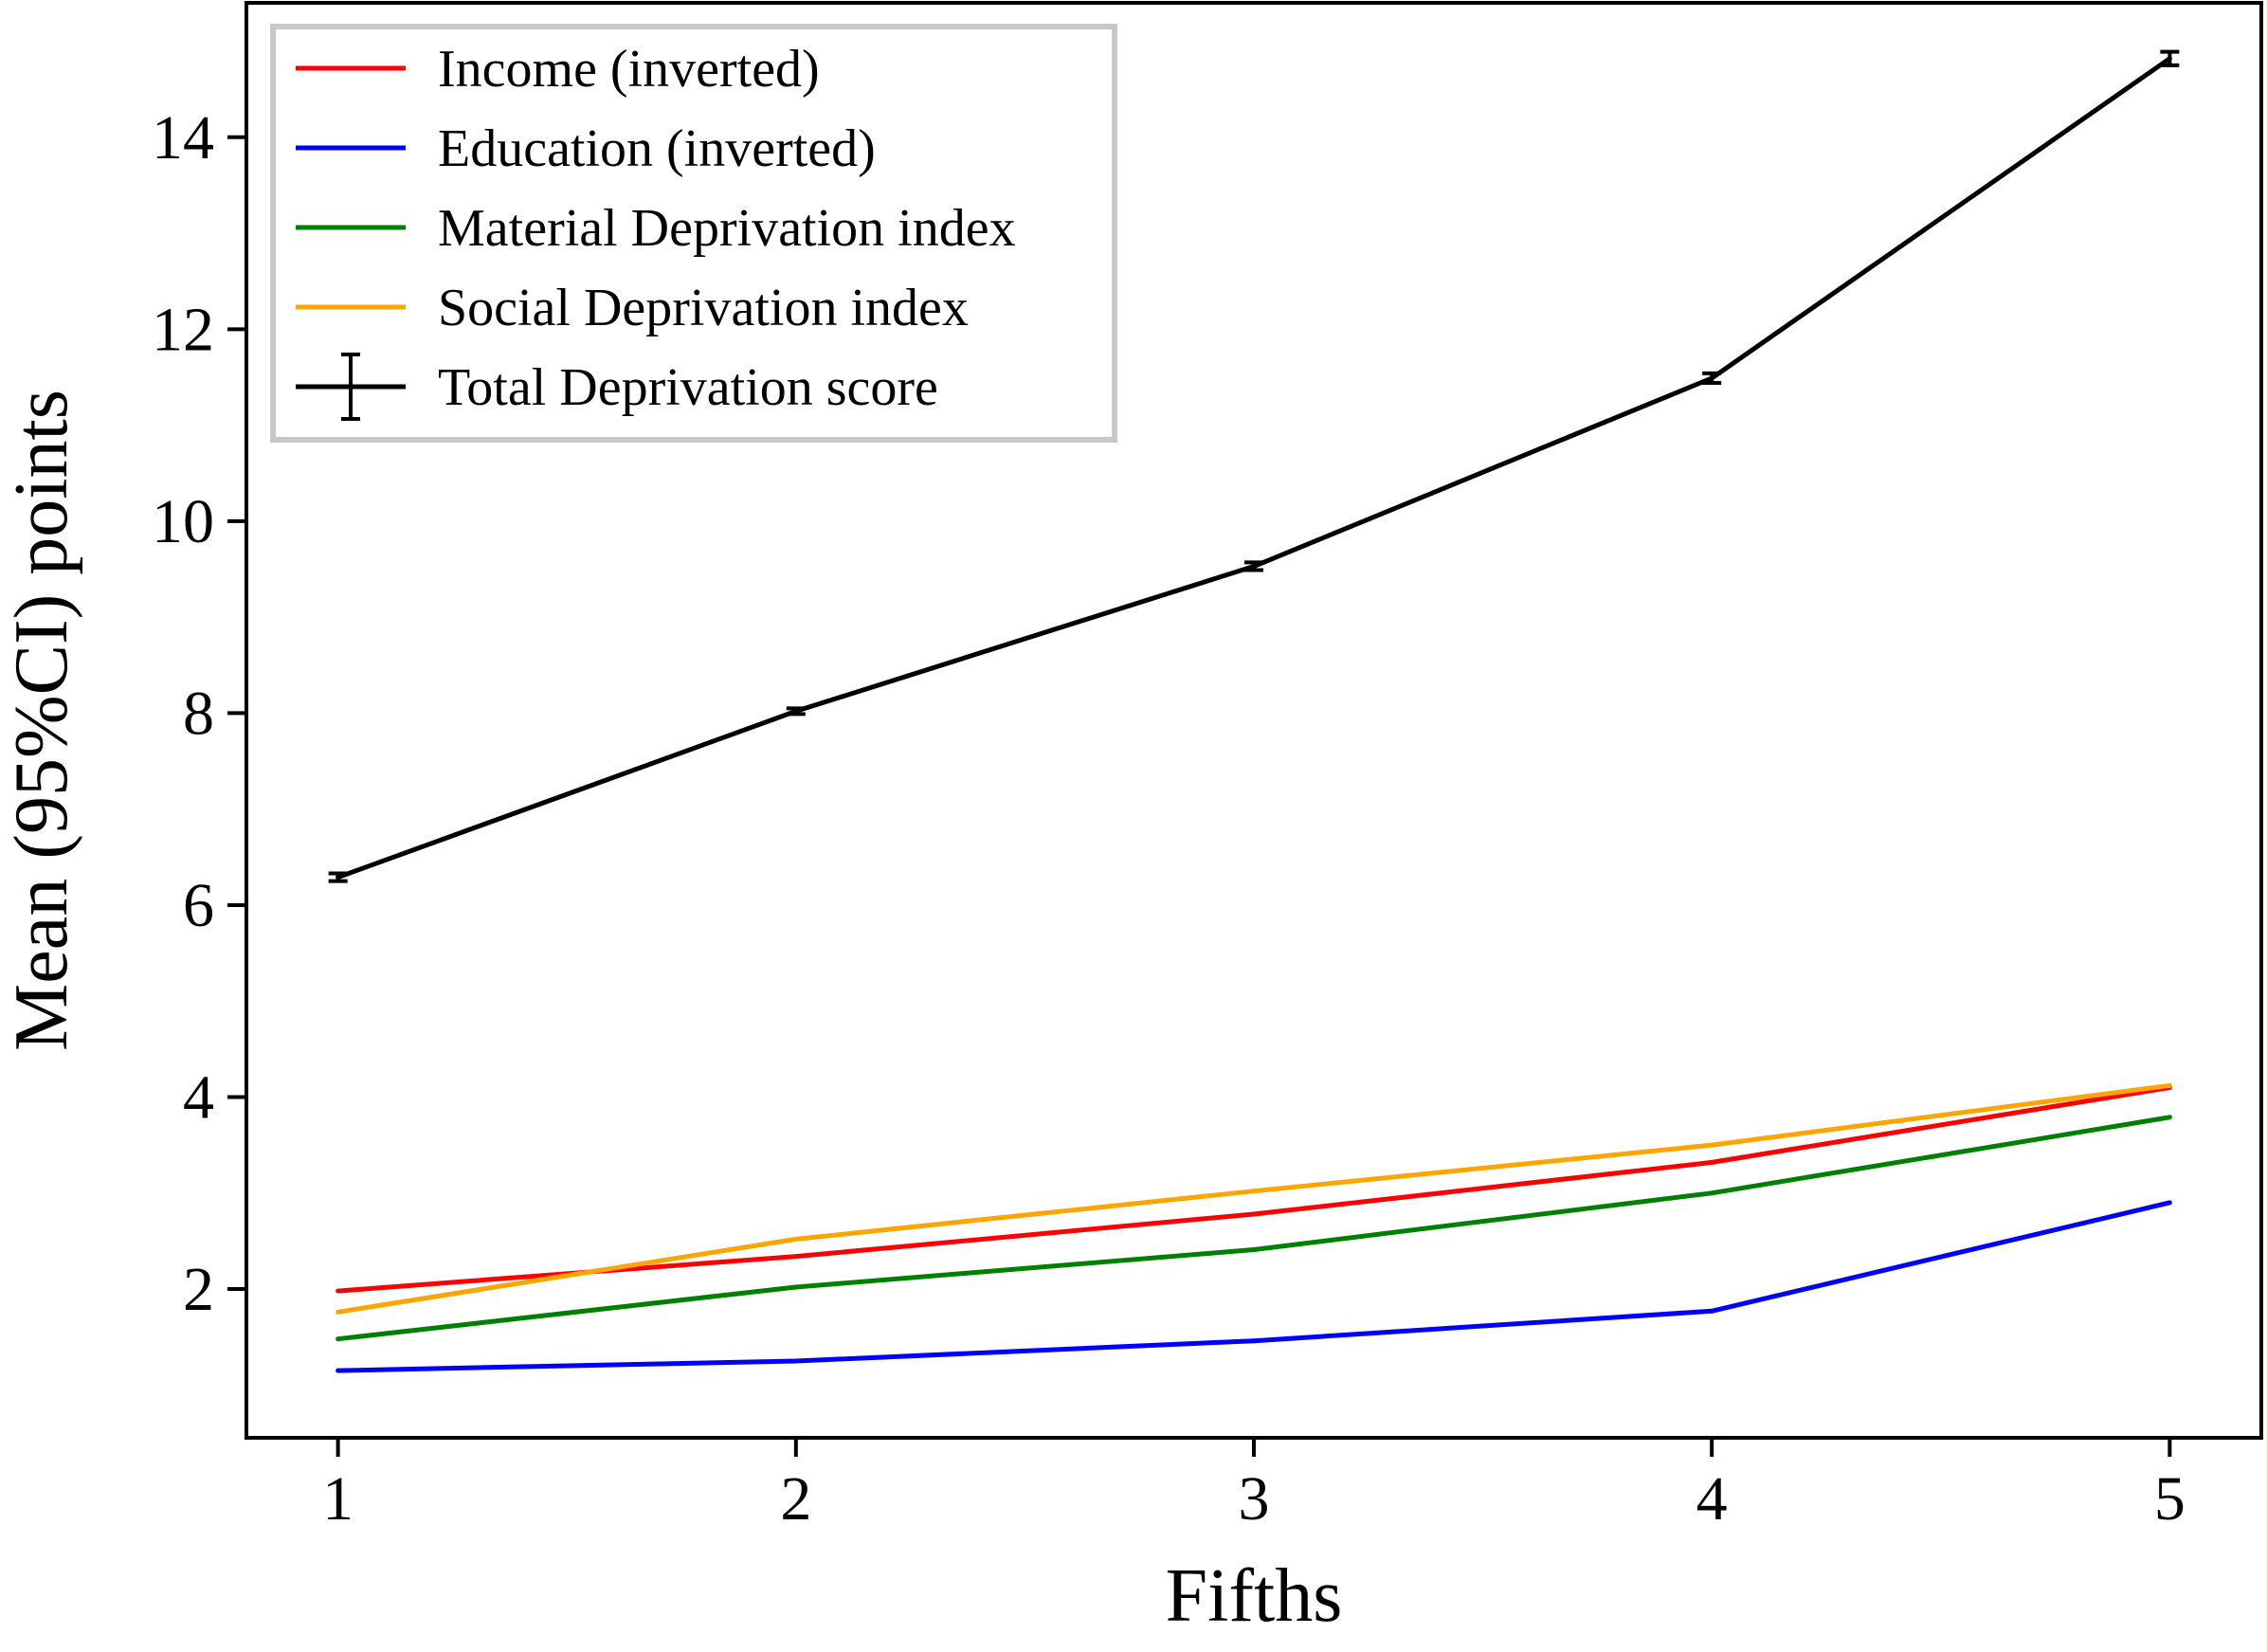 Image resolution: width=2267 pixels, height=1652 pixels. What do you see at coordinates (198, 906) in the screenshot?
I see `y-tick-label: 6` at bounding box center [198, 906].